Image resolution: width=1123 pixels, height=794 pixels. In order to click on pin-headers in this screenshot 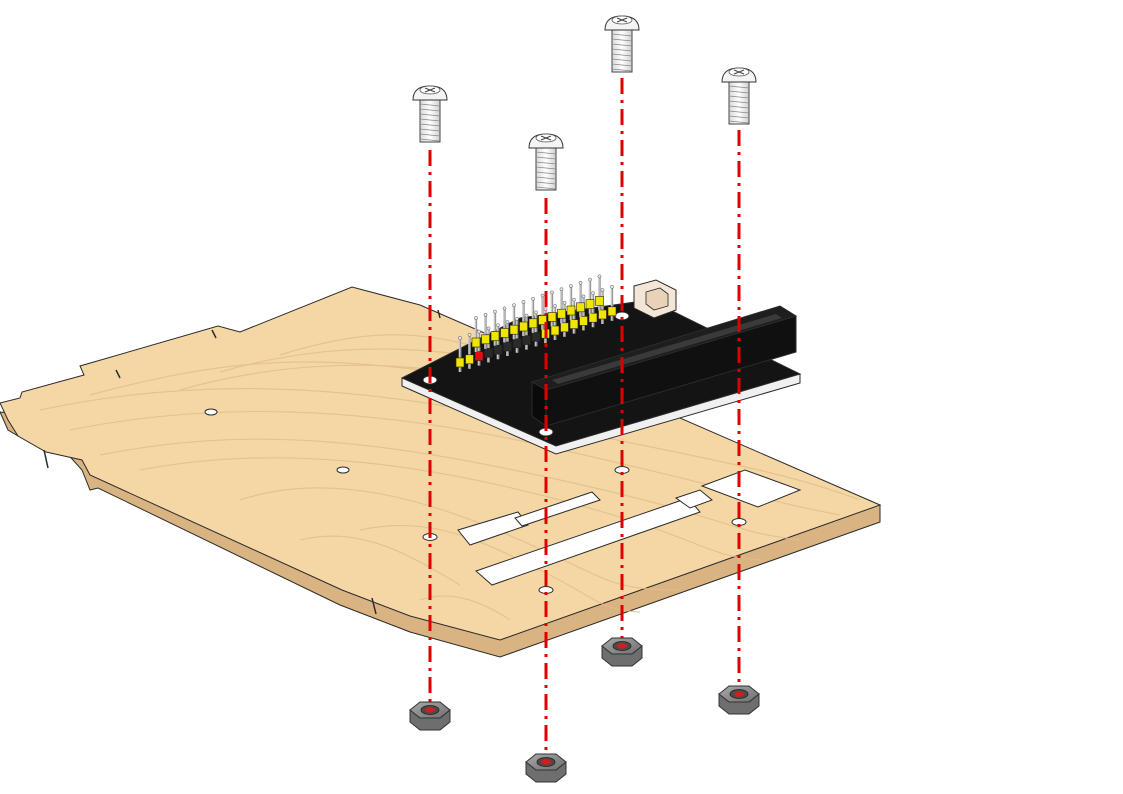, I will do `click(536, 323)`.